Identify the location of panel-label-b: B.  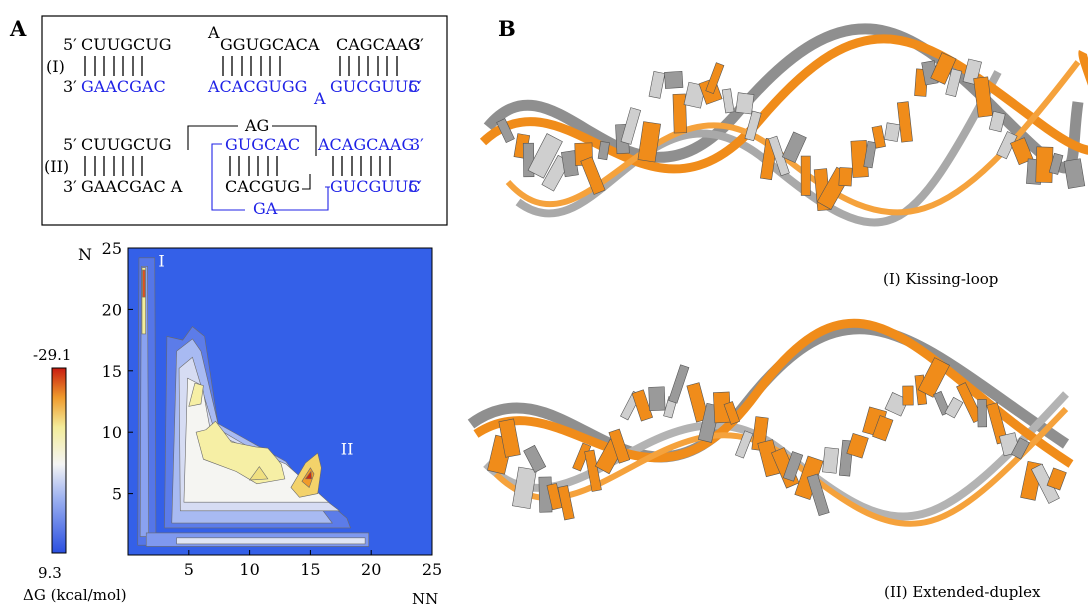
(507, 28).